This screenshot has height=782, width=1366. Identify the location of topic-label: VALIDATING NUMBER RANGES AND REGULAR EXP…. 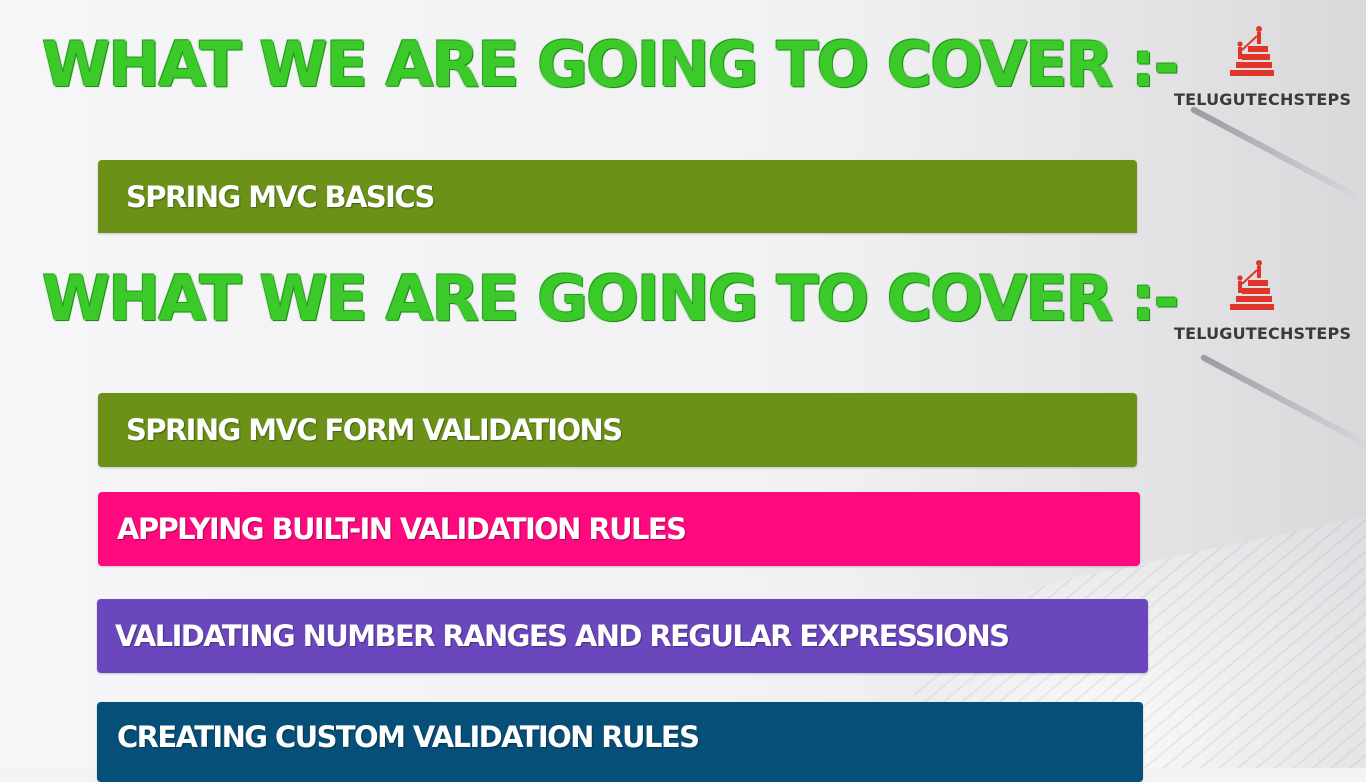
(562, 636).